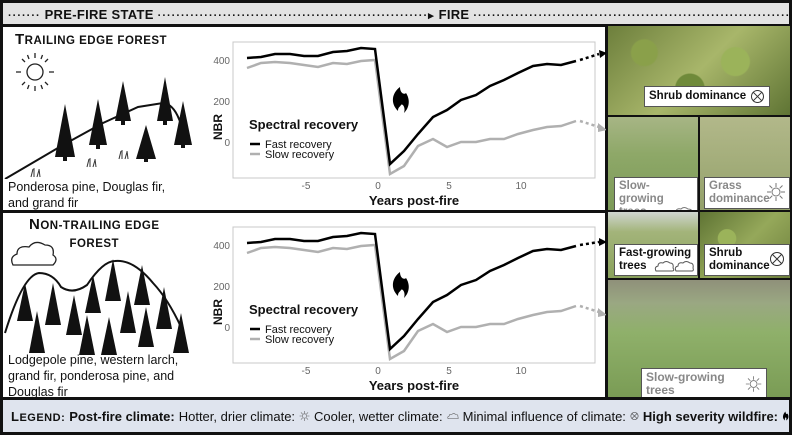 The height and width of the screenshot is (435, 792). What do you see at coordinates (79, 164) in the screenshot?
I see `grass-icons` at bounding box center [79, 164].